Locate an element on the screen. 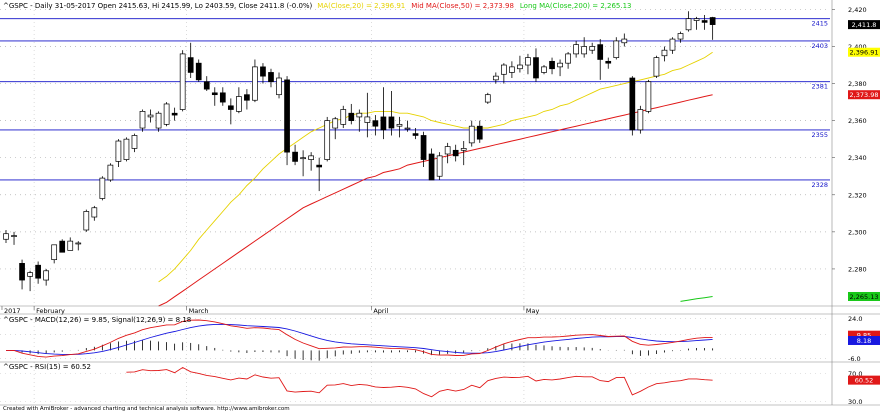 This screenshot has height=413, width=880. macd-signal-line is located at coordinates (359, 339).